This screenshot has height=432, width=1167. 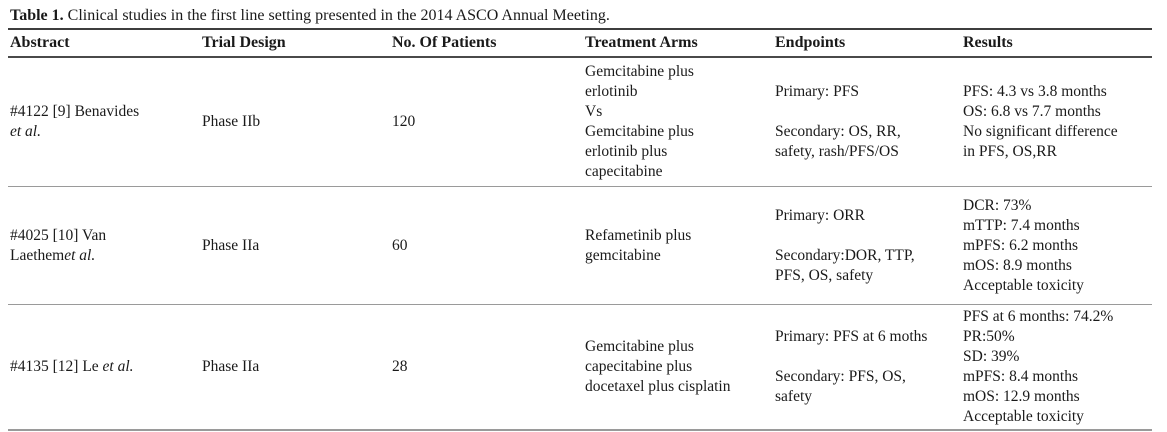 I want to click on column-header-trial-design: Trial Design, so click(x=244, y=42).